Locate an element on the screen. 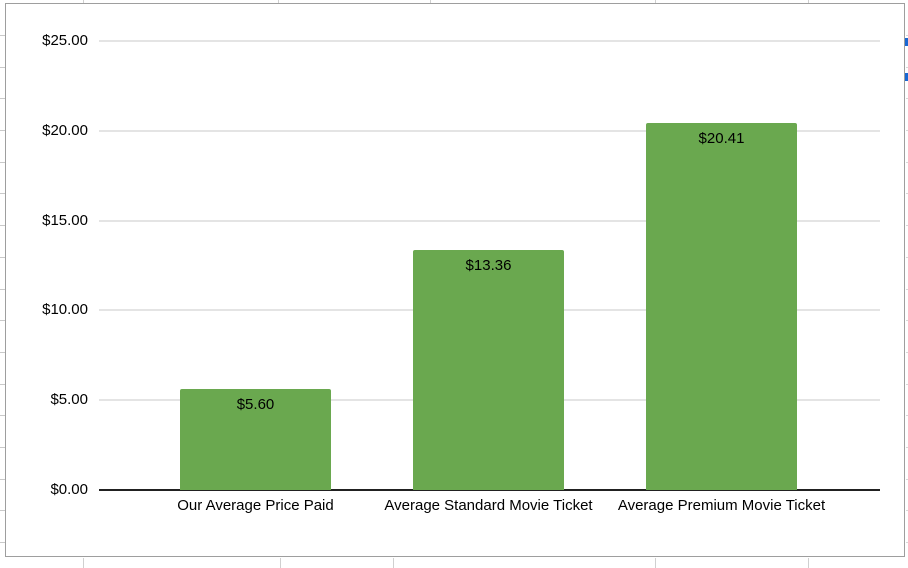  bar-value-label: $20.41 is located at coordinates (721, 139).